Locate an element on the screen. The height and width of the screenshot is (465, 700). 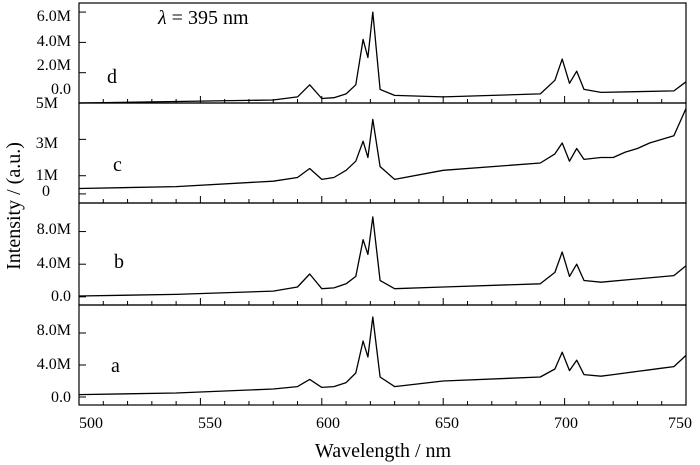
excitation-annotation: λ = 395 nm is located at coordinates (203, 18).